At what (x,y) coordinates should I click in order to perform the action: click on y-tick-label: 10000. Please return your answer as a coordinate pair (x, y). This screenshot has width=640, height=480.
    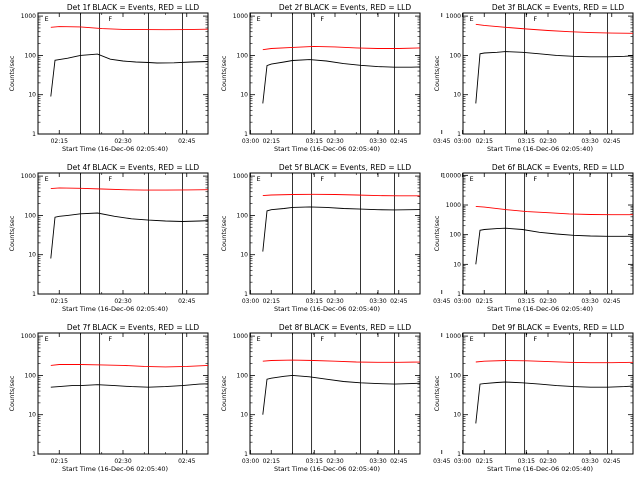
    Looking at the image, I should click on (451, 175).